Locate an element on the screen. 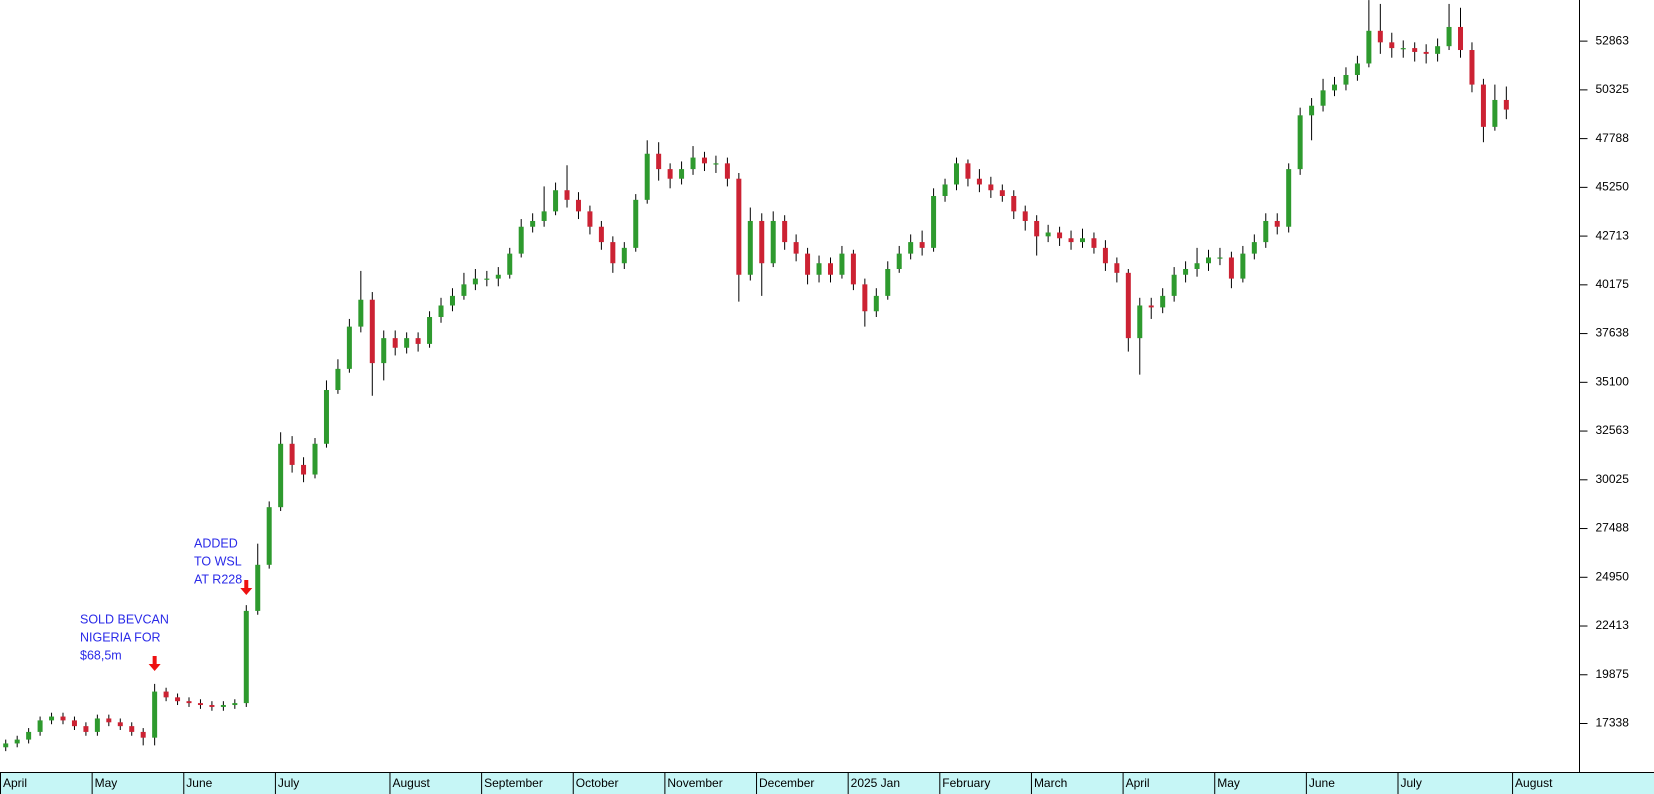 The image size is (1654, 794). x-tick-label: December is located at coordinates (786, 783).